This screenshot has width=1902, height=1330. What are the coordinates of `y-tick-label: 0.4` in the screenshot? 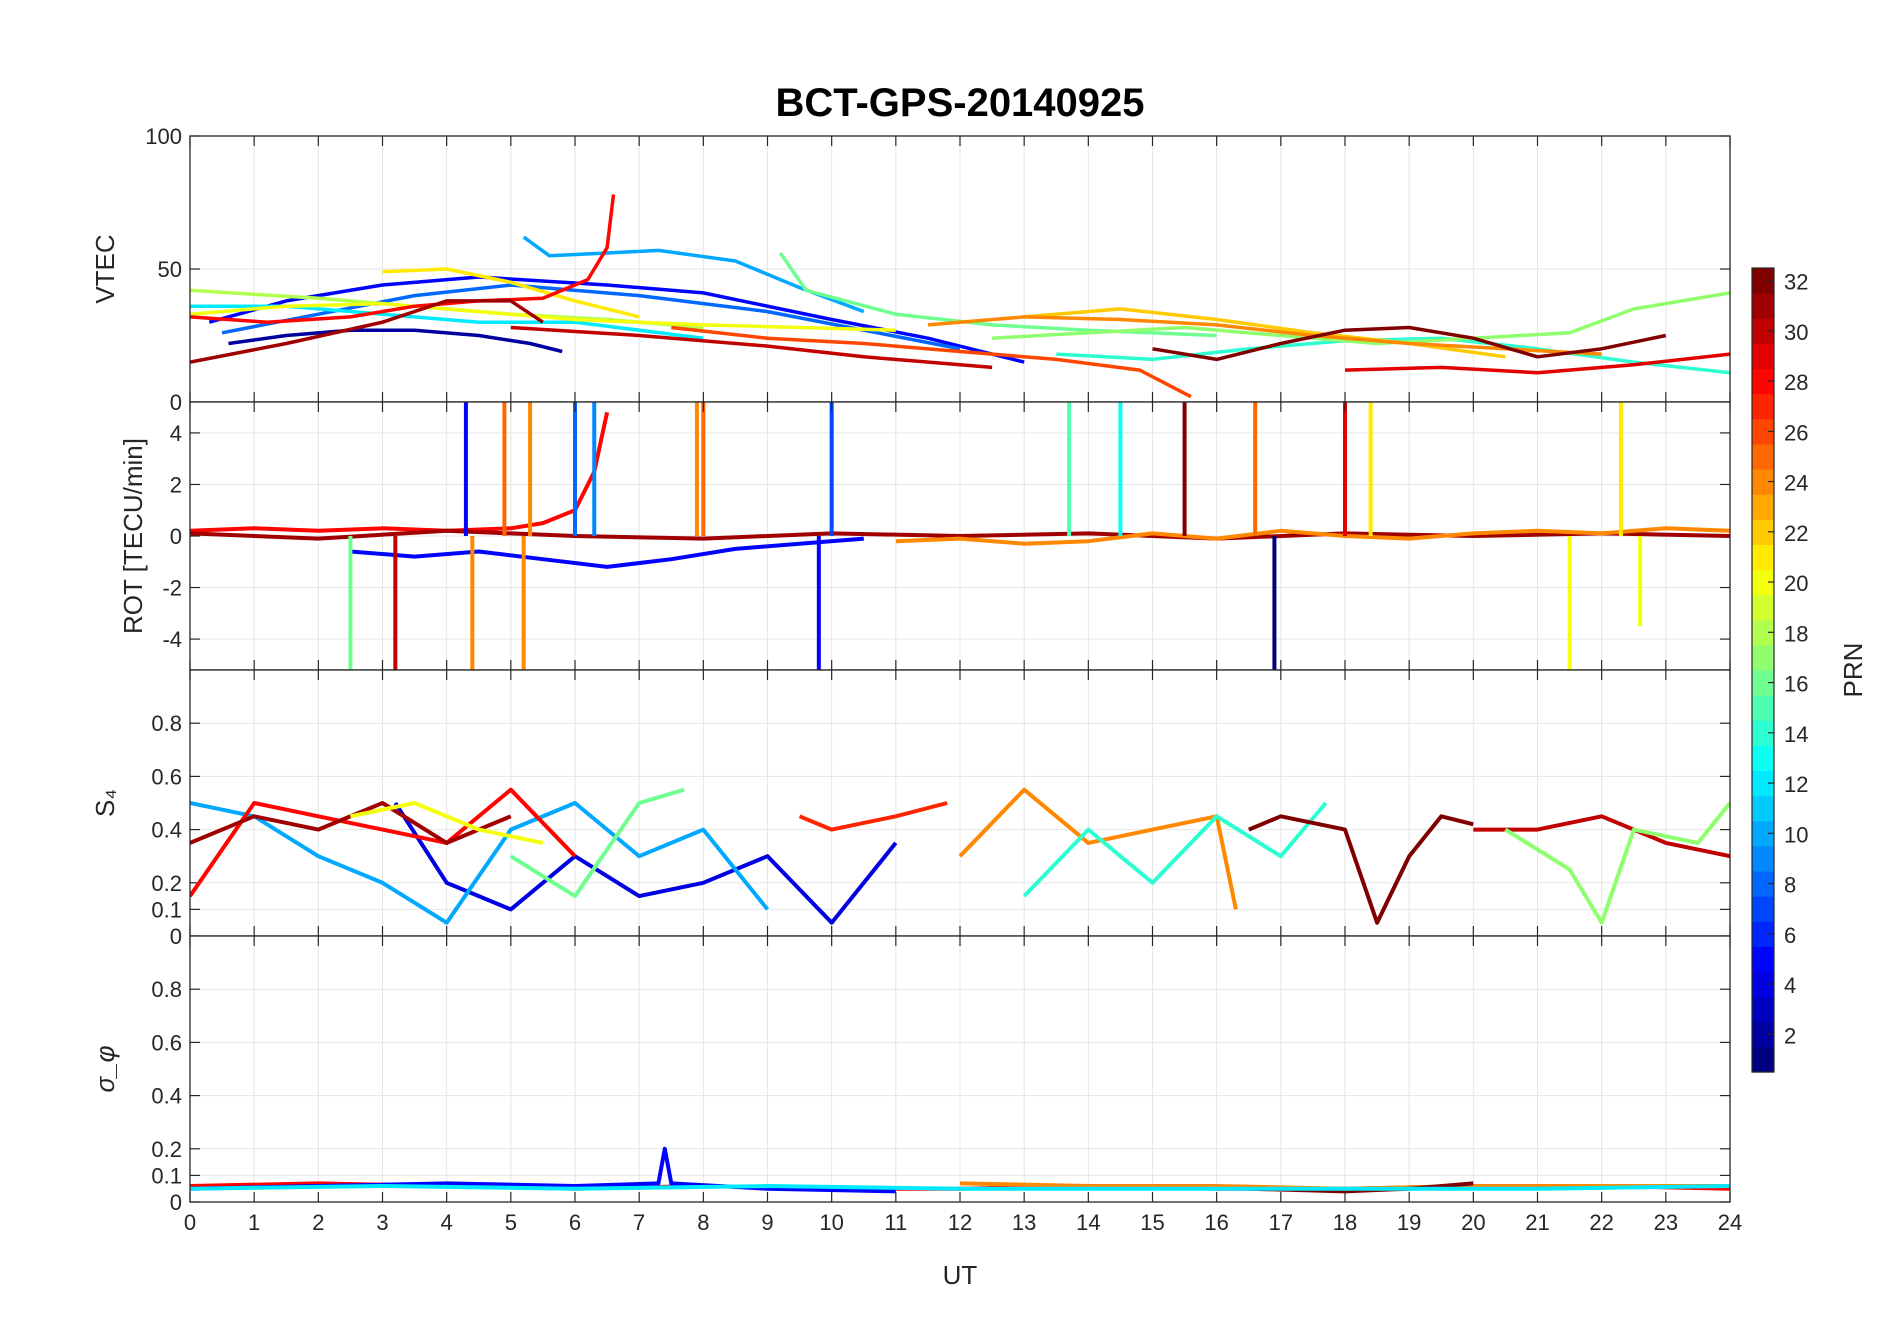 It's located at (166, 1096).